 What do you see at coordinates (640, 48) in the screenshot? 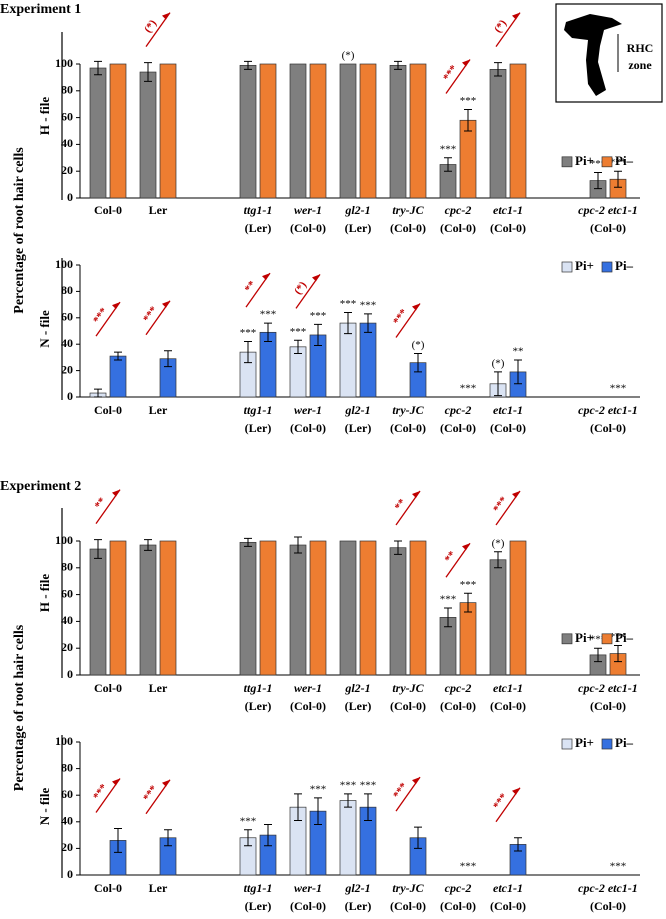
I see `inset-label: RHC` at bounding box center [640, 48].